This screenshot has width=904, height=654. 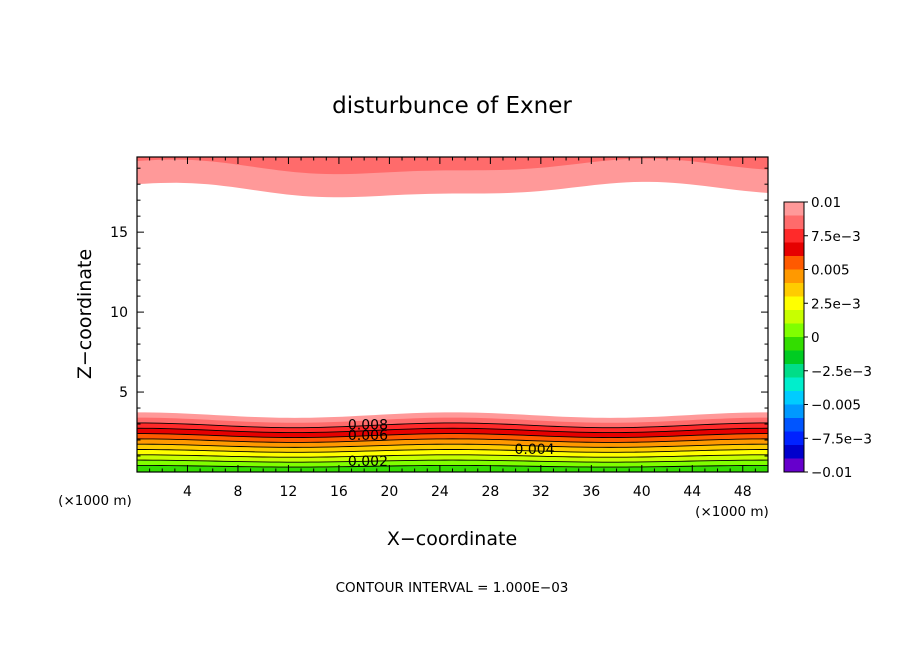 I want to click on y-tick-label: 15, so click(x=119, y=233).